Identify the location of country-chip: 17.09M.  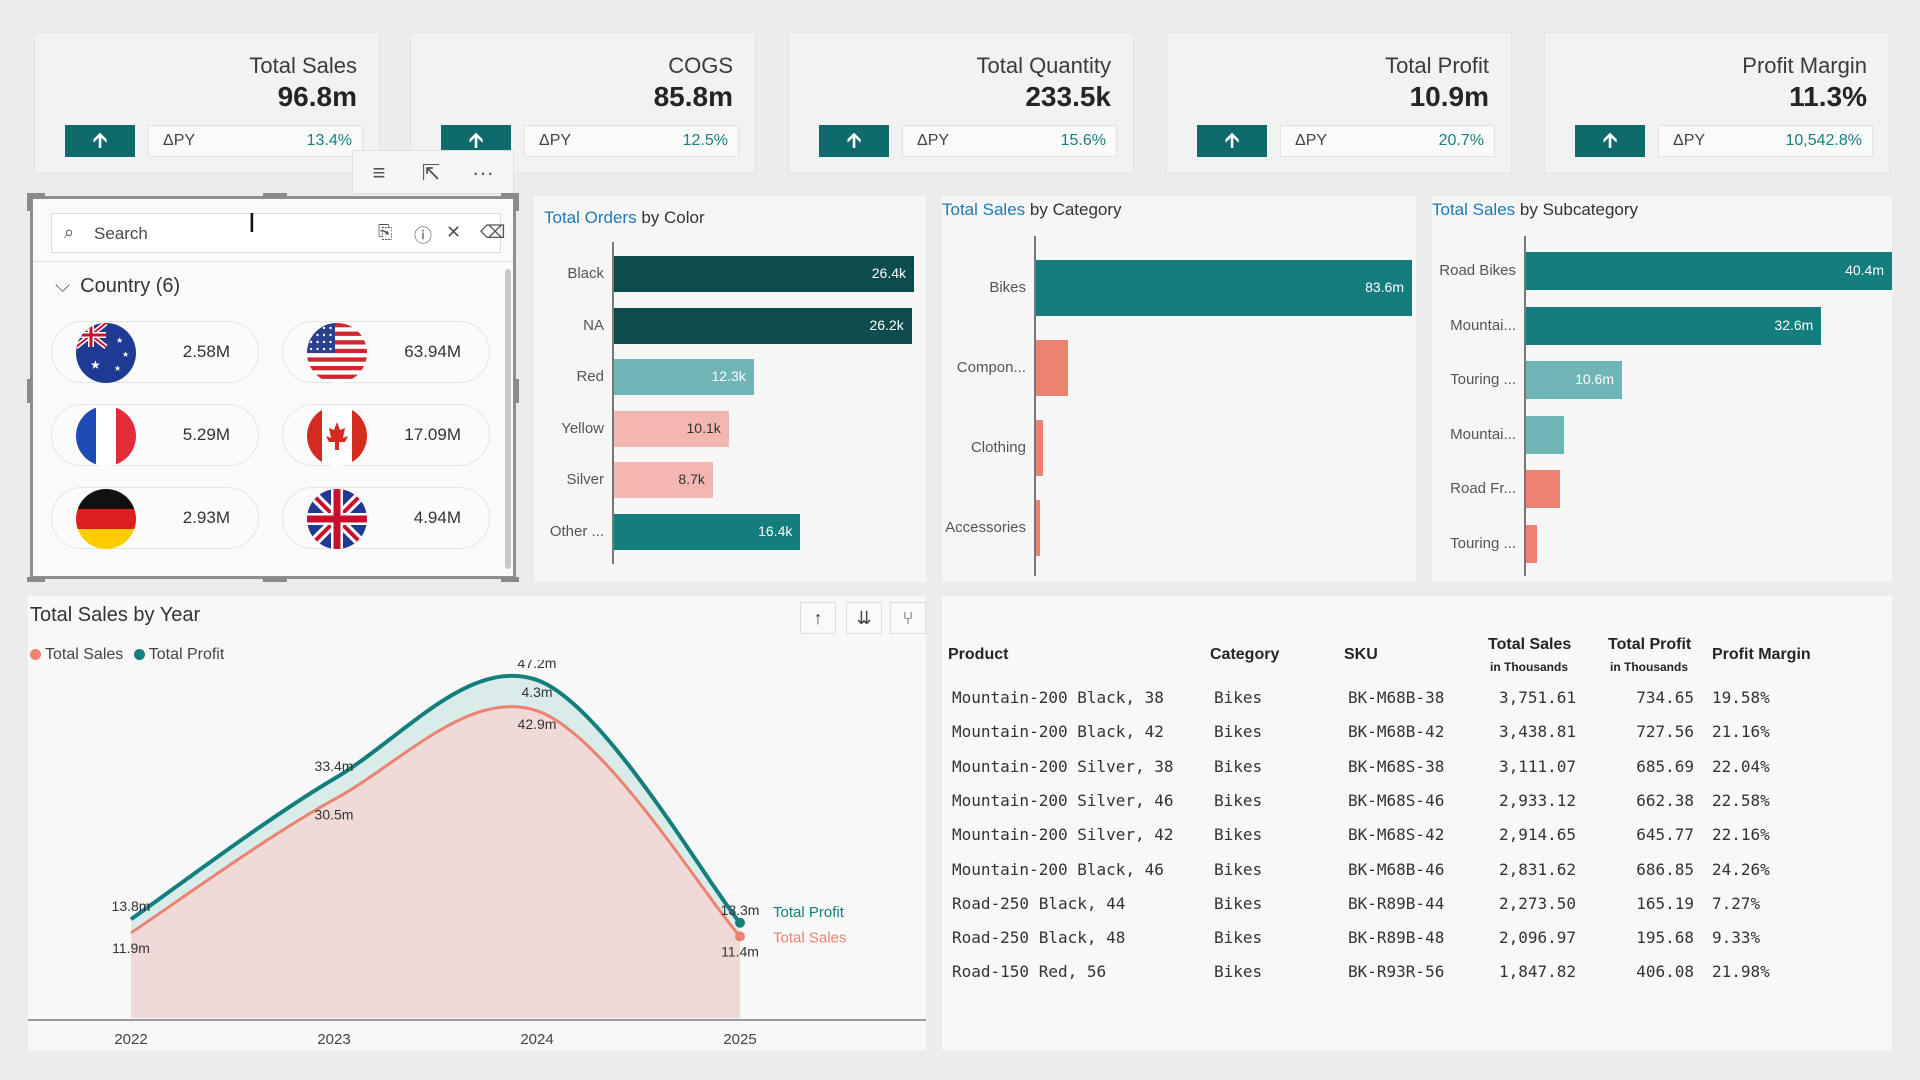
(386, 435).